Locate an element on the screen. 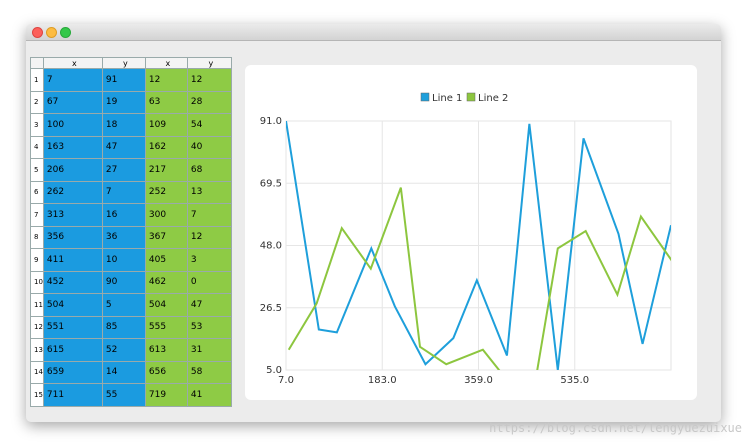 This screenshot has width=746, height=444. table-row: 11 504 5 504 47 is located at coordinates (131, 305).